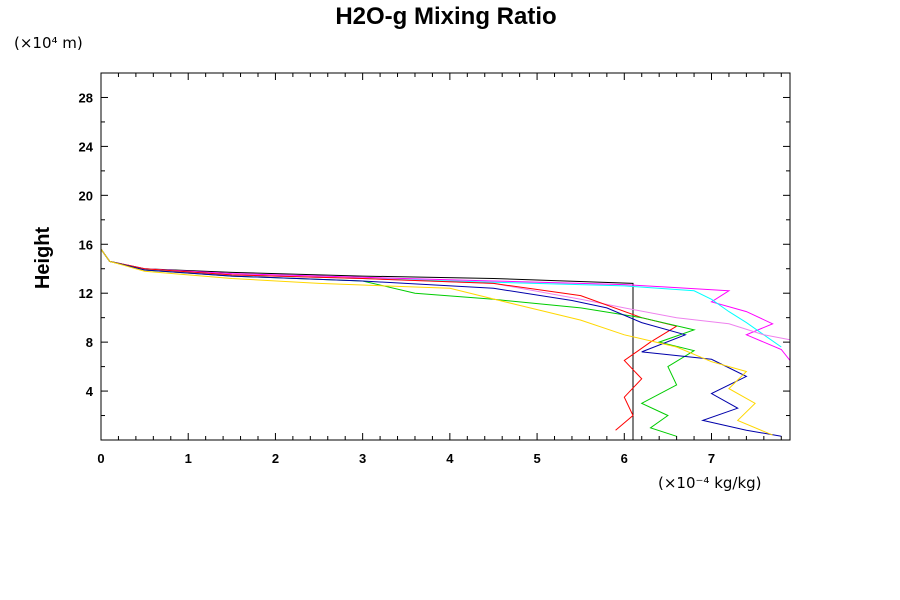 This screenshot has width=900, height=600. Describe the element at coordinates (536, 458) in the screenshot. I see `x-tick-label: 5` at that location.